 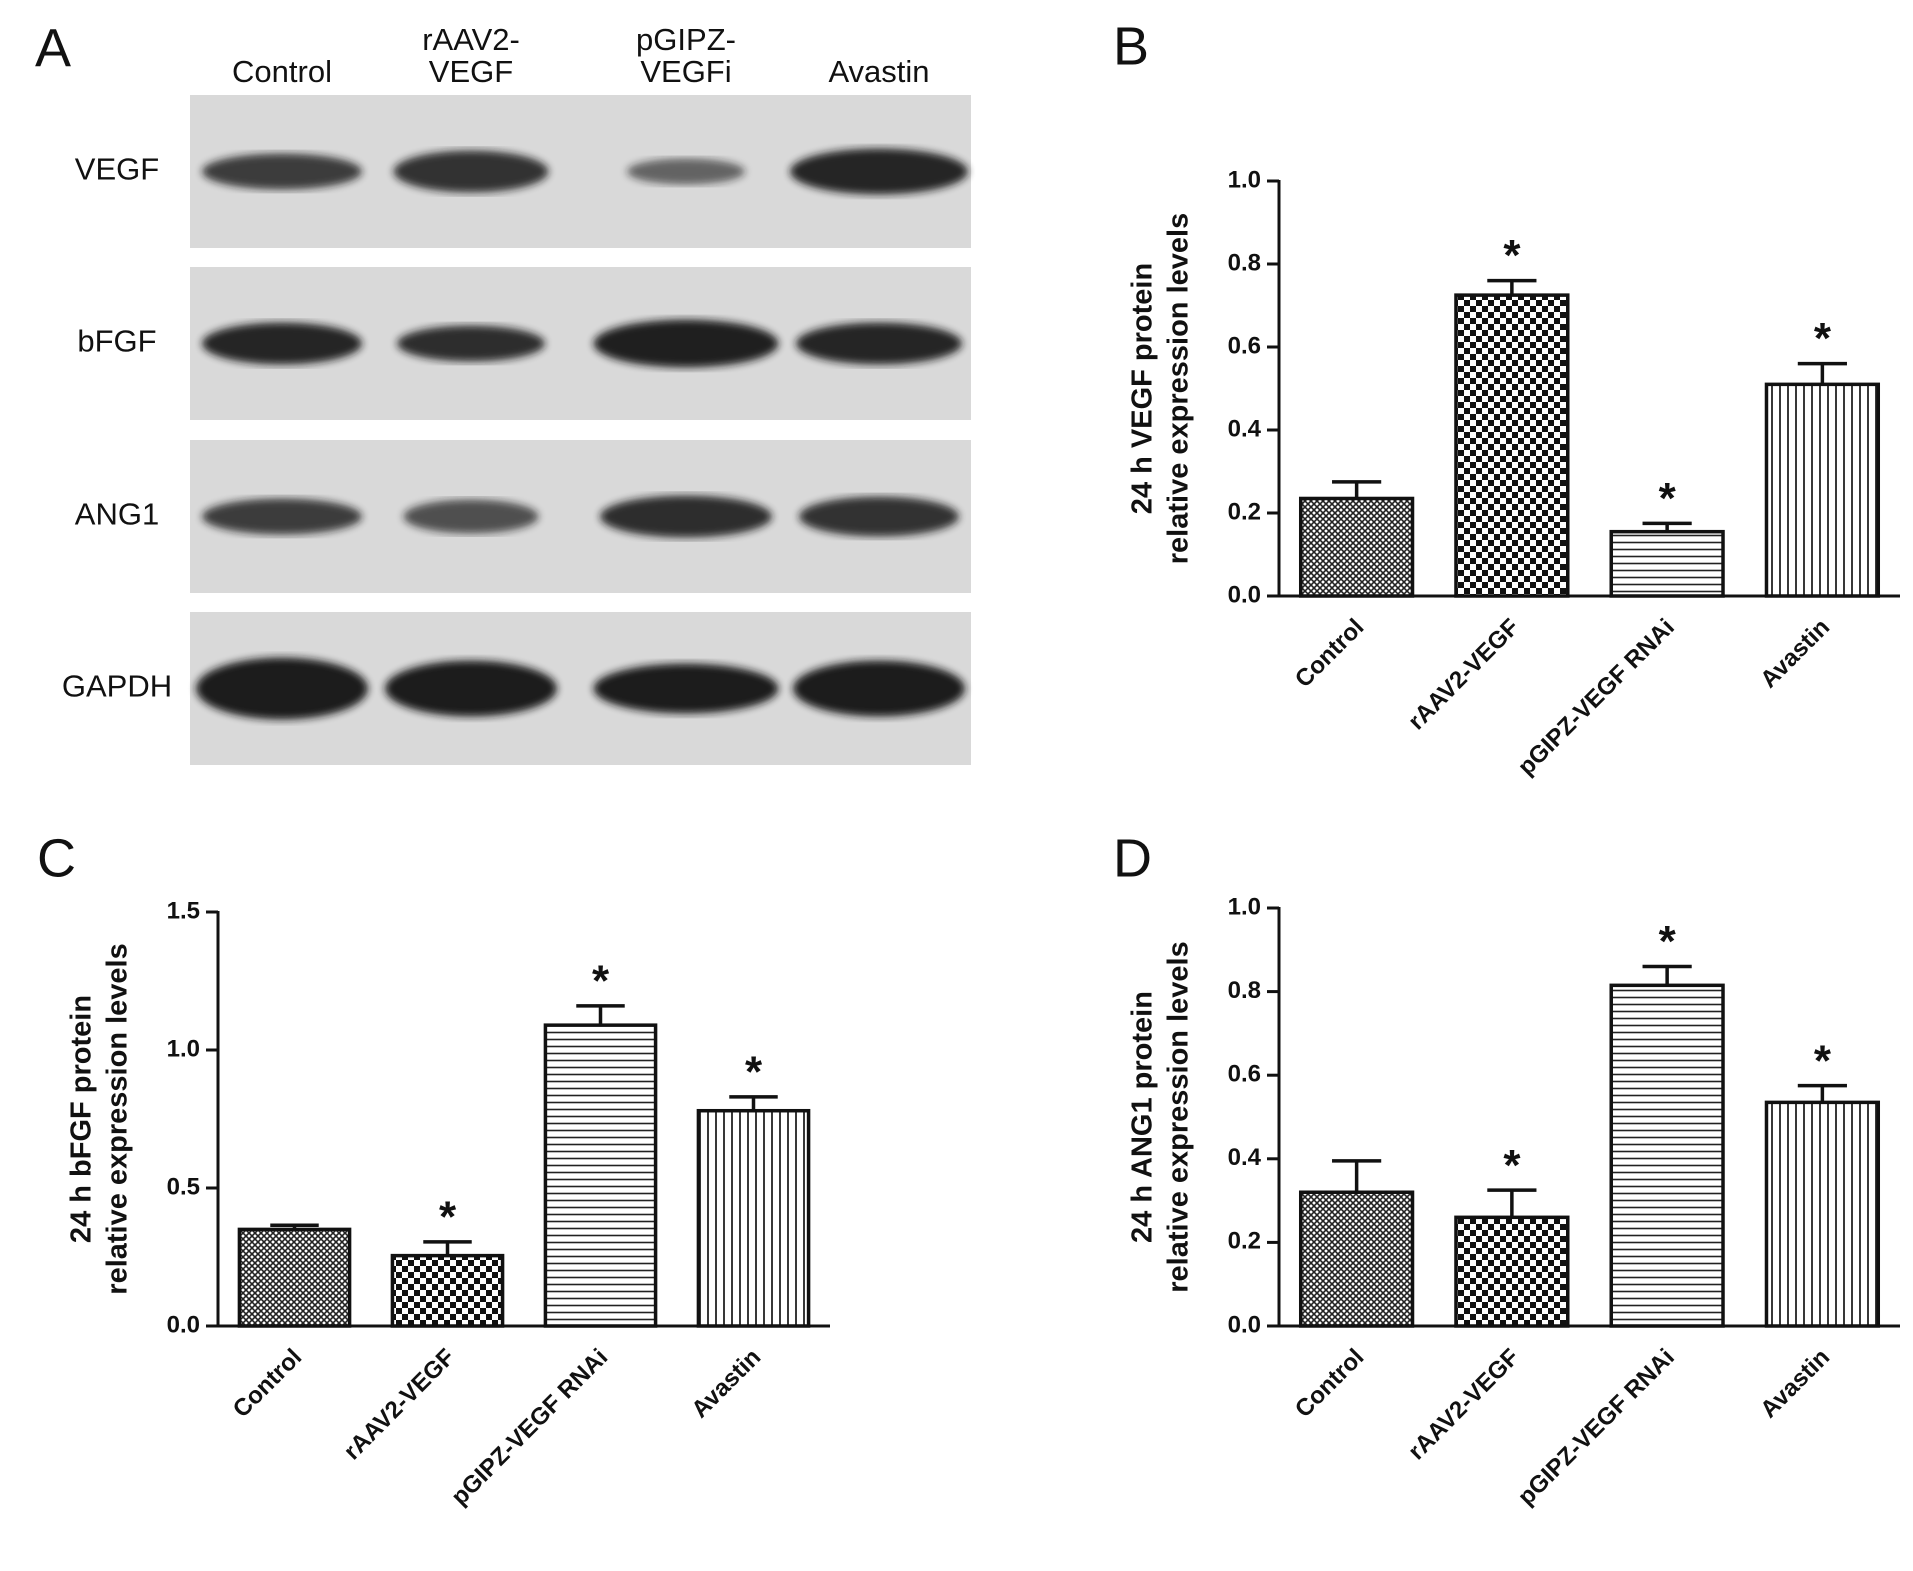 What do you see at coordinates (183, 1186) in the screenshot?
I see `y-tick-label: 0.5` at bounding box center [183, 1186].